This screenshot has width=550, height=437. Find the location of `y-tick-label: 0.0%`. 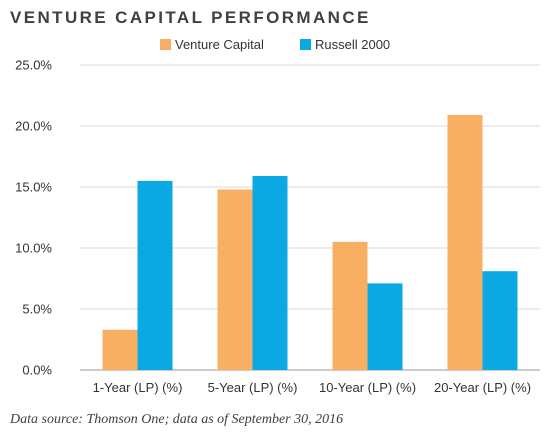

y-tick-label: 0.0% is located at coordinates (37, 370).